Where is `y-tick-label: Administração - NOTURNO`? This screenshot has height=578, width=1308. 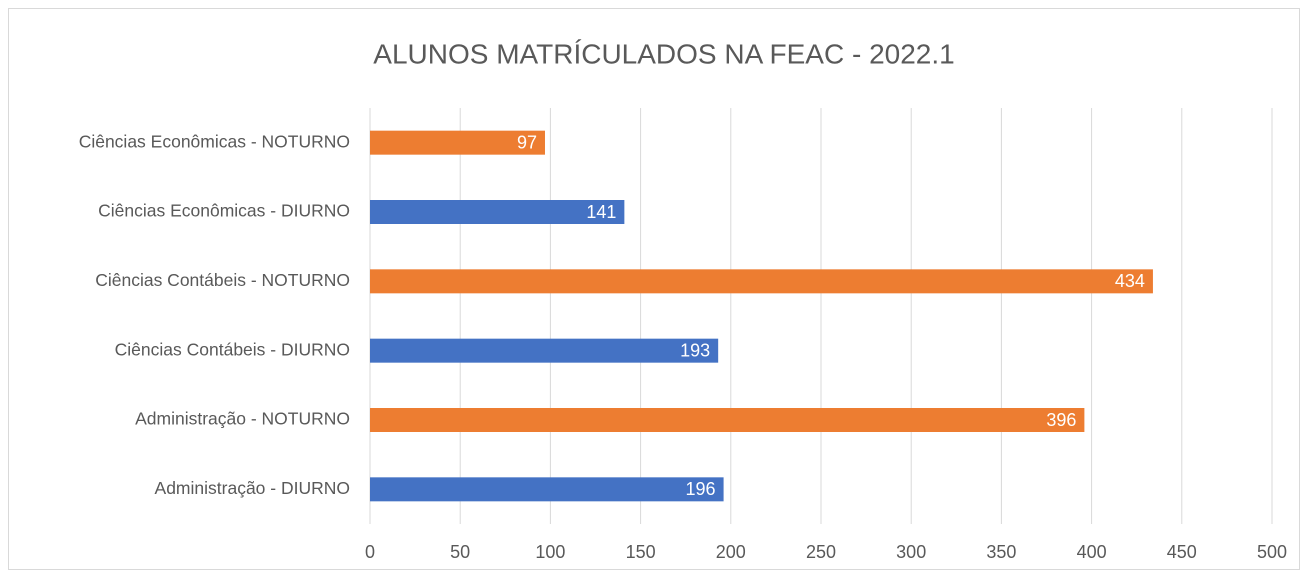
y-tick-label: Administração - NOTURNO is located at coordinates (242, 419).